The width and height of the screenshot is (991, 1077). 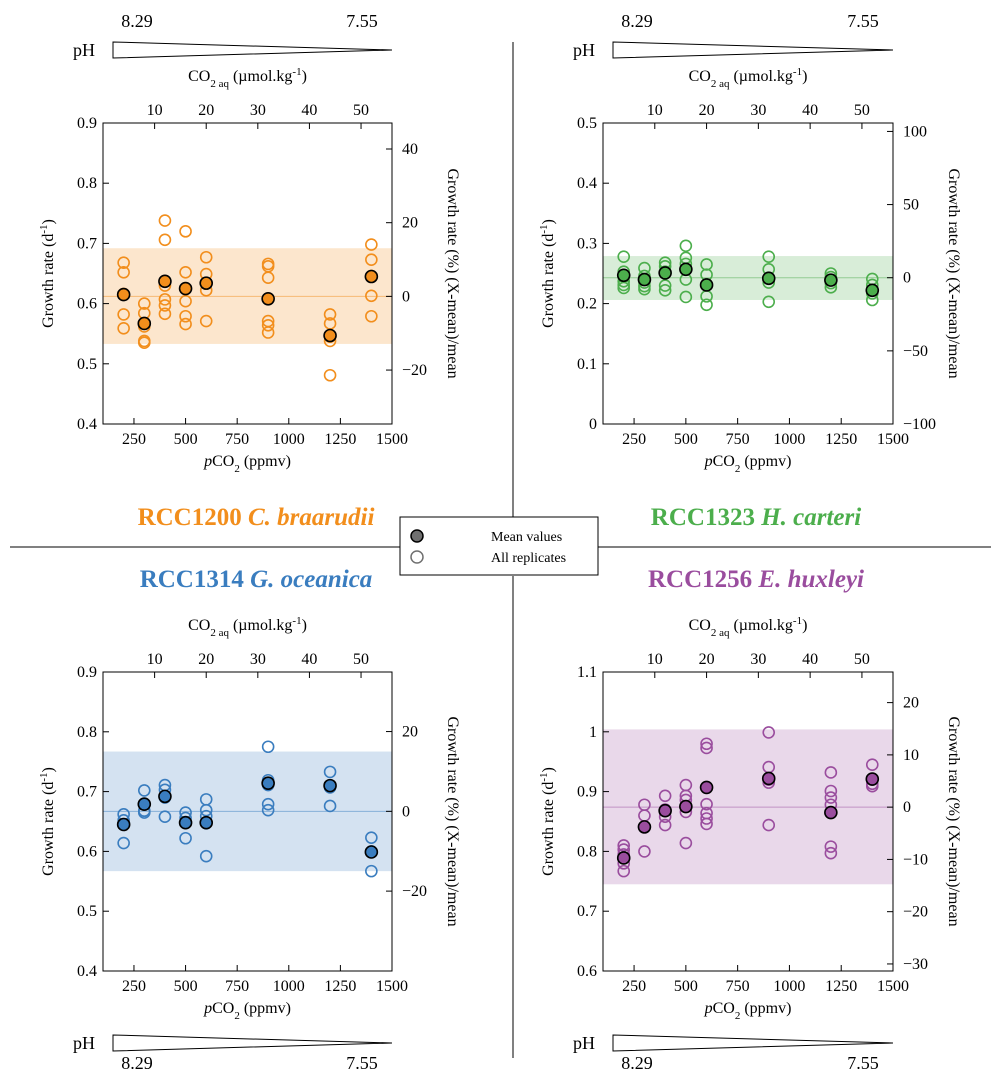 I want to click on x-tick-label: 1500, so click(x=392, y=986).